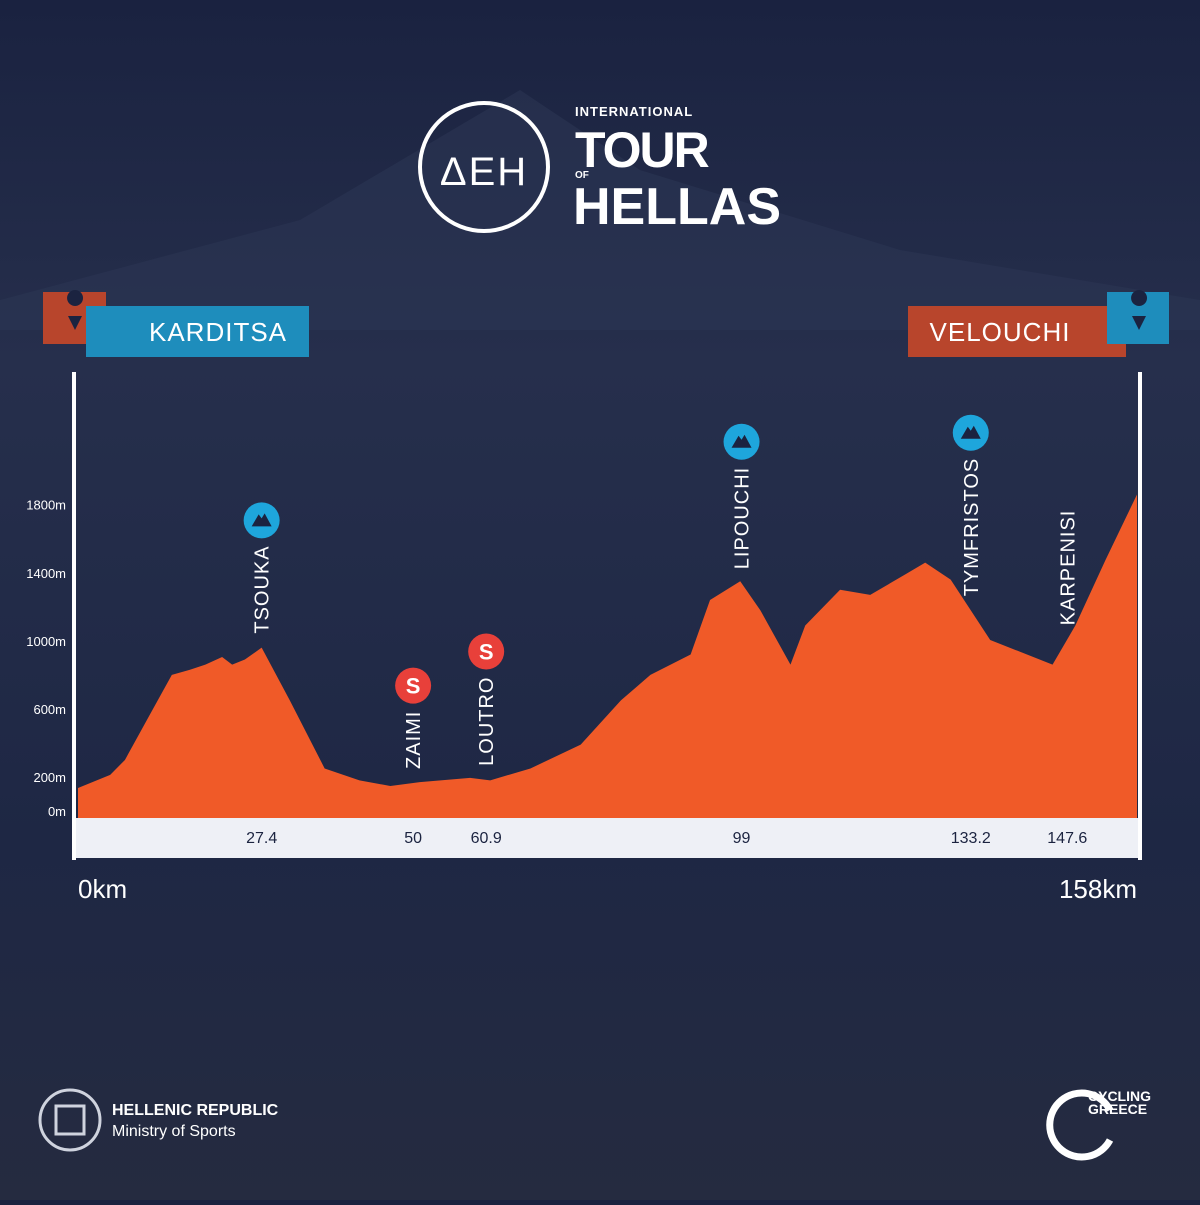 The height and width of the screenshot is (1205, 1200). What do you see at coordinates (46, 505) in the screenshot?
I see `y-tick-label: 1800m` at bounding box center [46, 505].